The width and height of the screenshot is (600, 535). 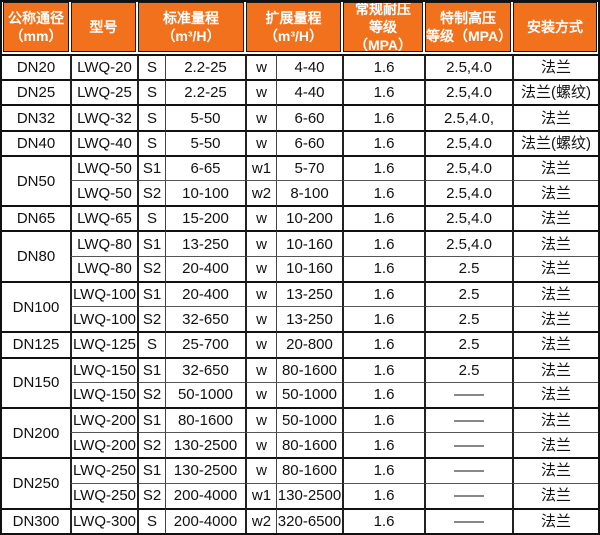 What do you see at coordinates (205, 520) in the screenshot?
I see `cell-standard-range: 200-4000` at bounding box center [205, 520].